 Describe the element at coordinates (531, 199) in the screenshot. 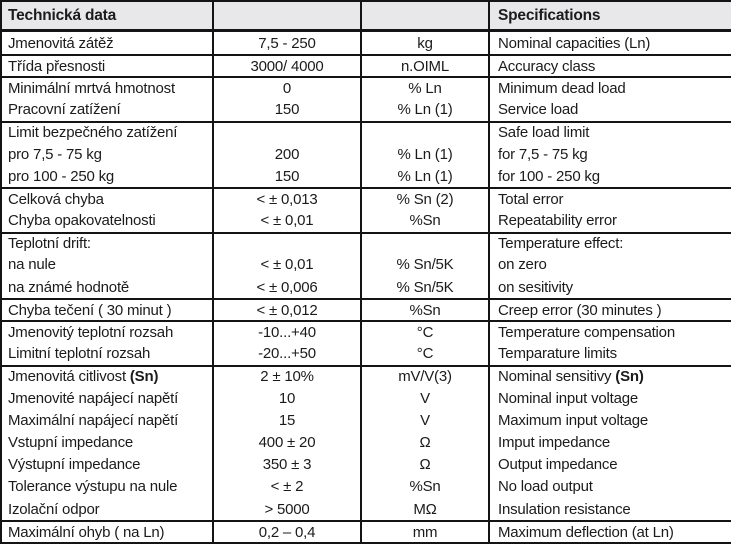

I see `english-label: Total error` at that location.